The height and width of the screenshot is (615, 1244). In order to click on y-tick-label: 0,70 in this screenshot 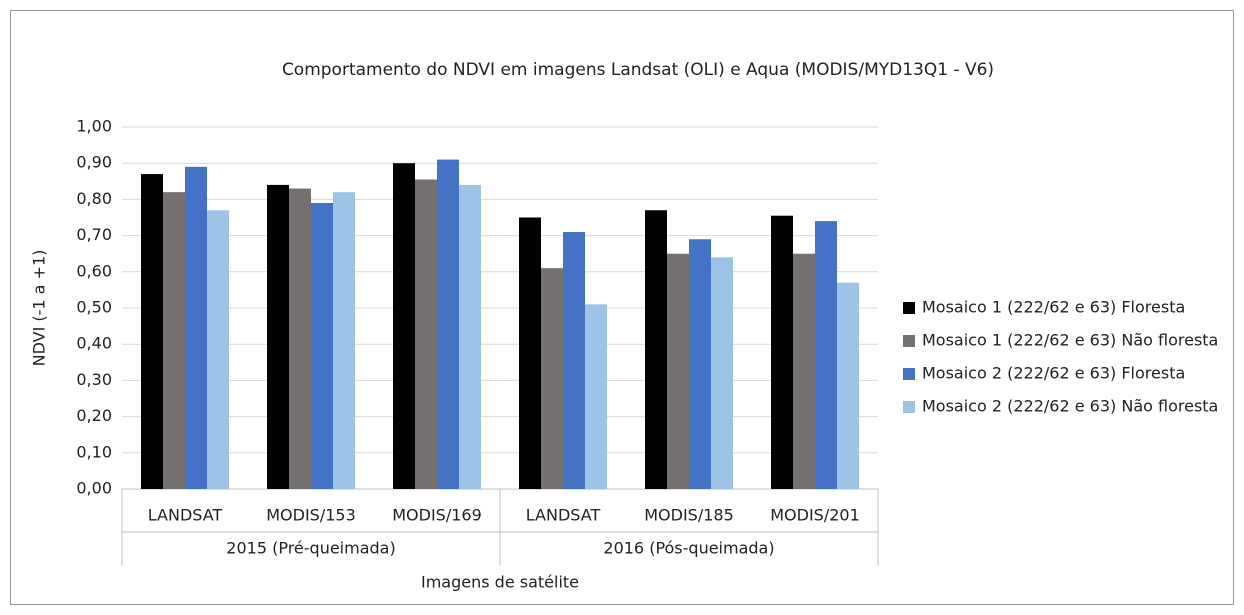, I will do `click(94, 234)`.